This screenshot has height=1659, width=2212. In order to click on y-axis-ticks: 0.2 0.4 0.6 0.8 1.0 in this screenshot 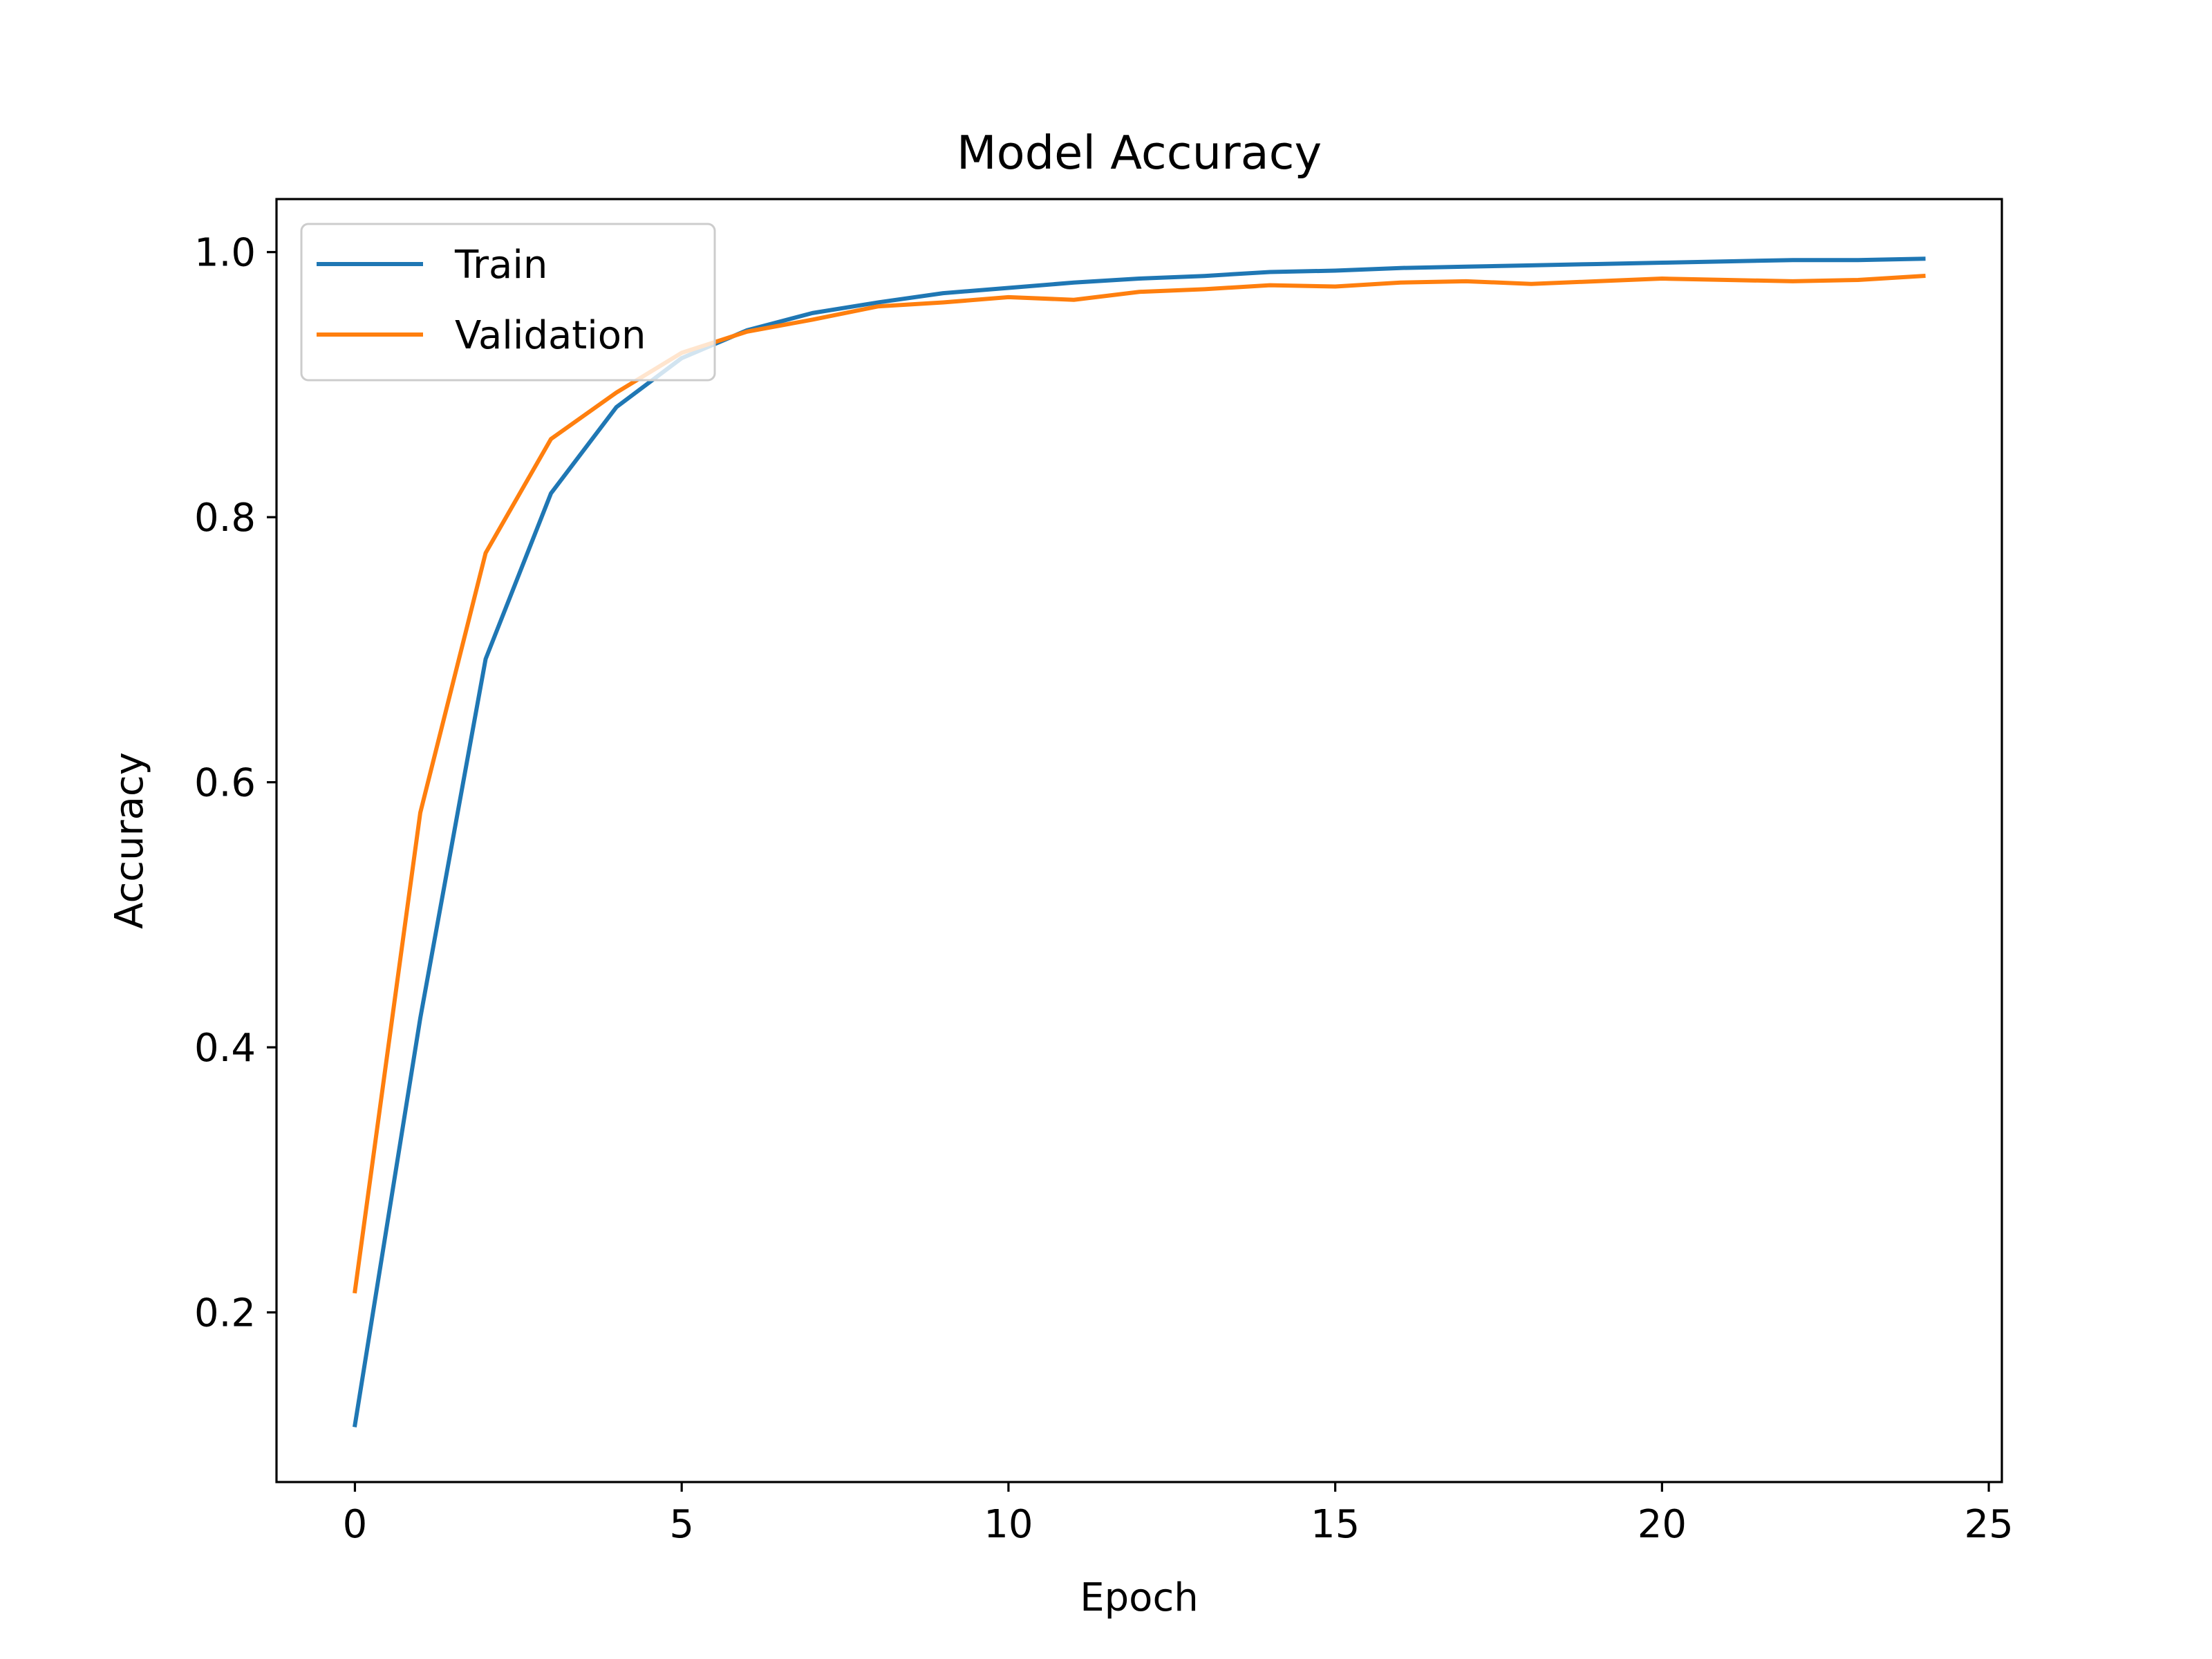, I will do `click(235, 784)`.